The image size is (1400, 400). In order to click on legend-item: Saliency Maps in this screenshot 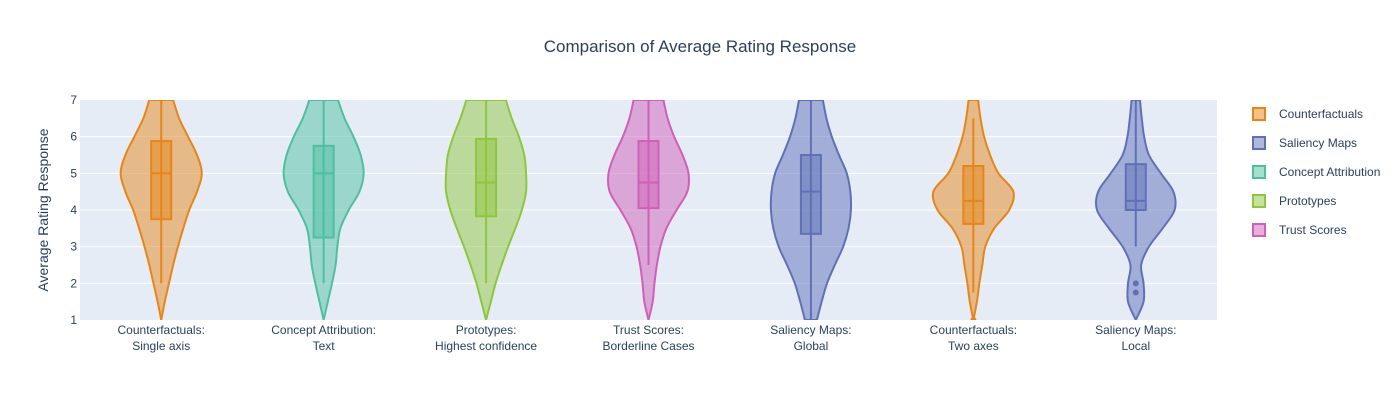, I will do `click(1304, 143)`.